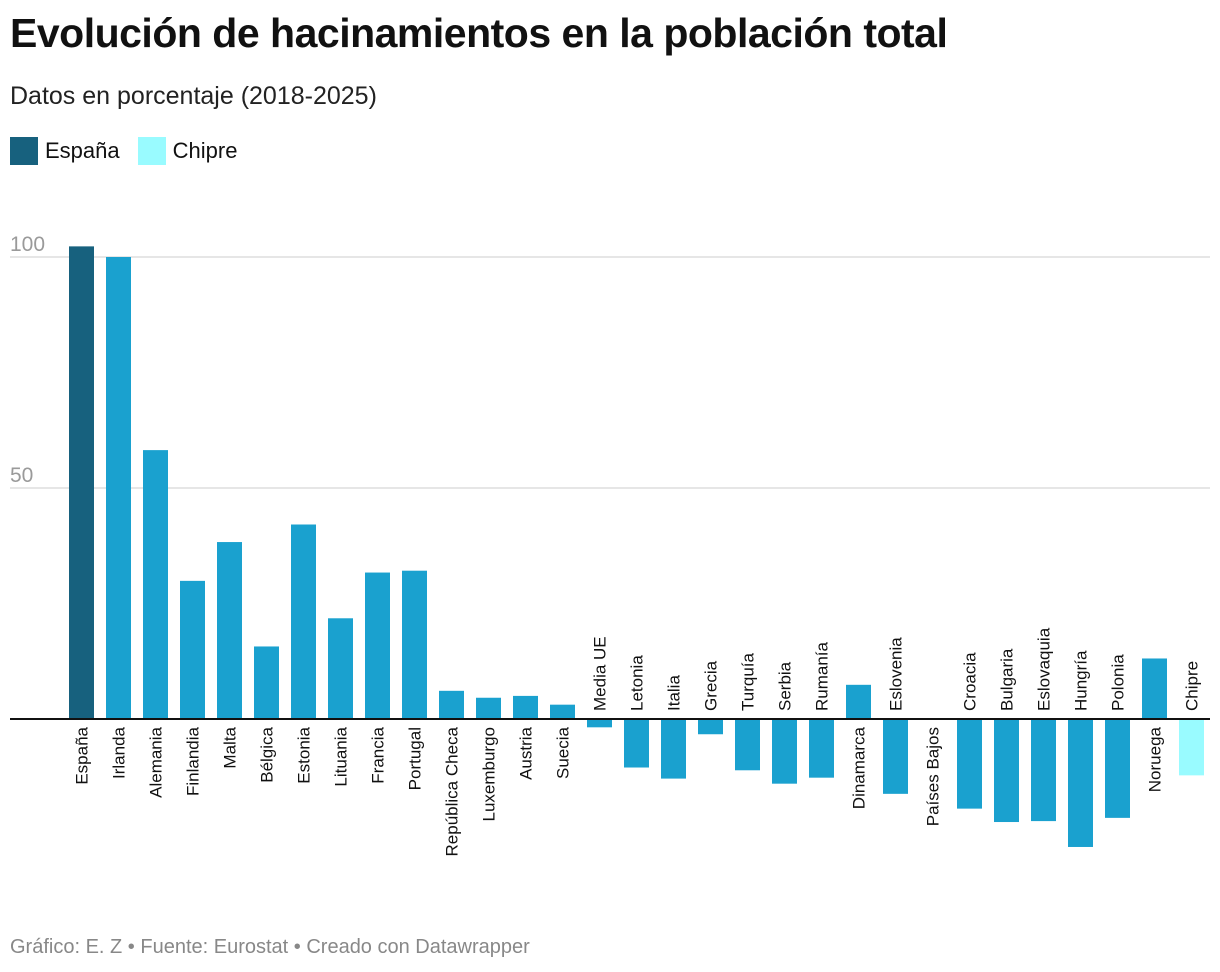 This screenshot has width=1220, height=972. What do you see at coordinates (21, 475) in the screenshot?
I see `y-tick-label-50: 50` at bounding box center [21, 475].